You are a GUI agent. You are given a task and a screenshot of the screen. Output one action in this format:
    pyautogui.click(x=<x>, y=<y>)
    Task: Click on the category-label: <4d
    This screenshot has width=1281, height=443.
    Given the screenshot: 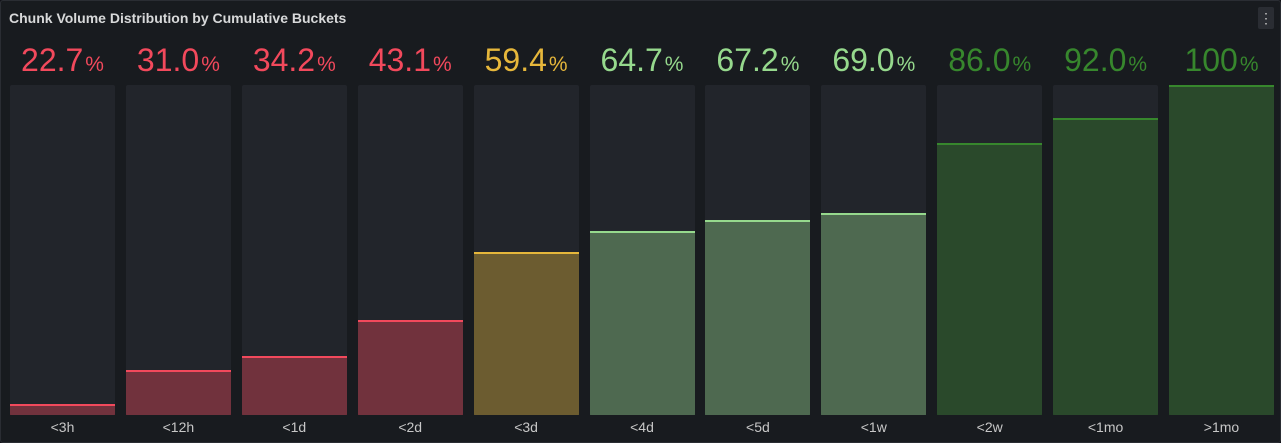 What is the action you would take?
    pyautogui.click(x=642, y=427)
    